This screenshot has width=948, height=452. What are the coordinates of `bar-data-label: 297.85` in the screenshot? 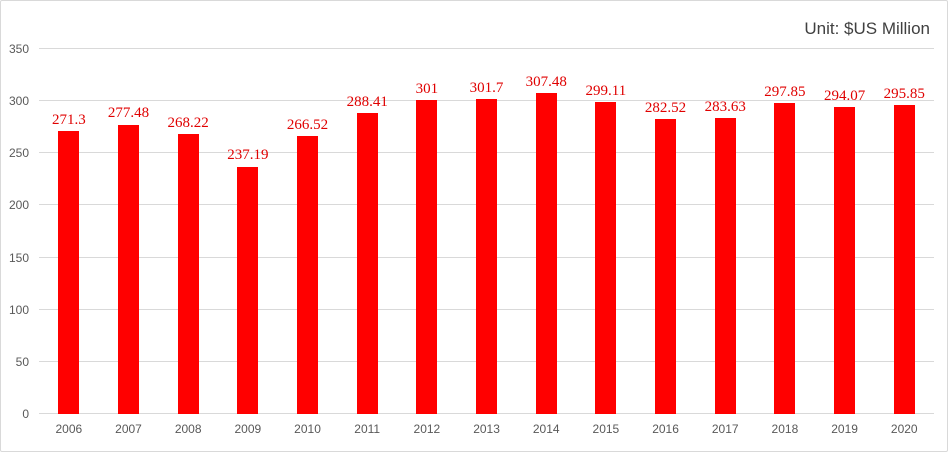 It's located at (785, 91).